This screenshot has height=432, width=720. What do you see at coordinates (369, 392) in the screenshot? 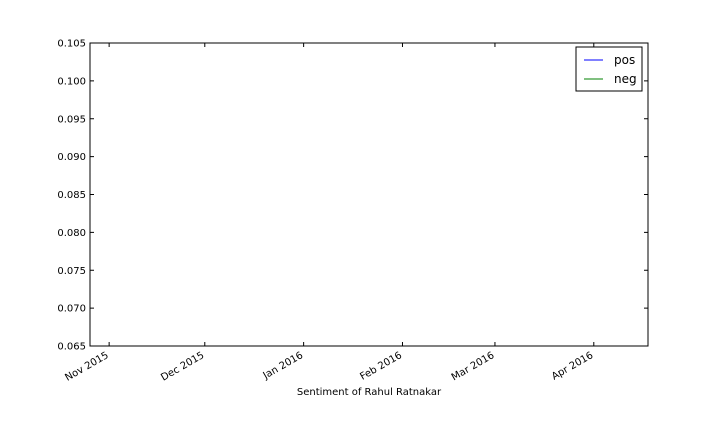
I see `x-axis-label: Sentiment of Rahul Ratnakar` at bounding box center [369, 392].